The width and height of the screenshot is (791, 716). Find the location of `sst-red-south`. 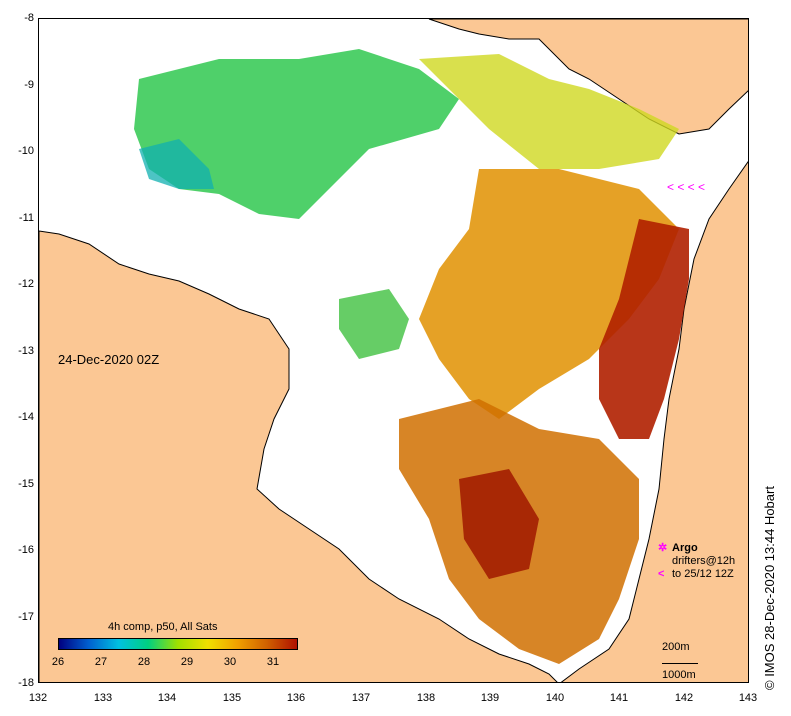

sst-red-south is located at coordinates (499, 524).